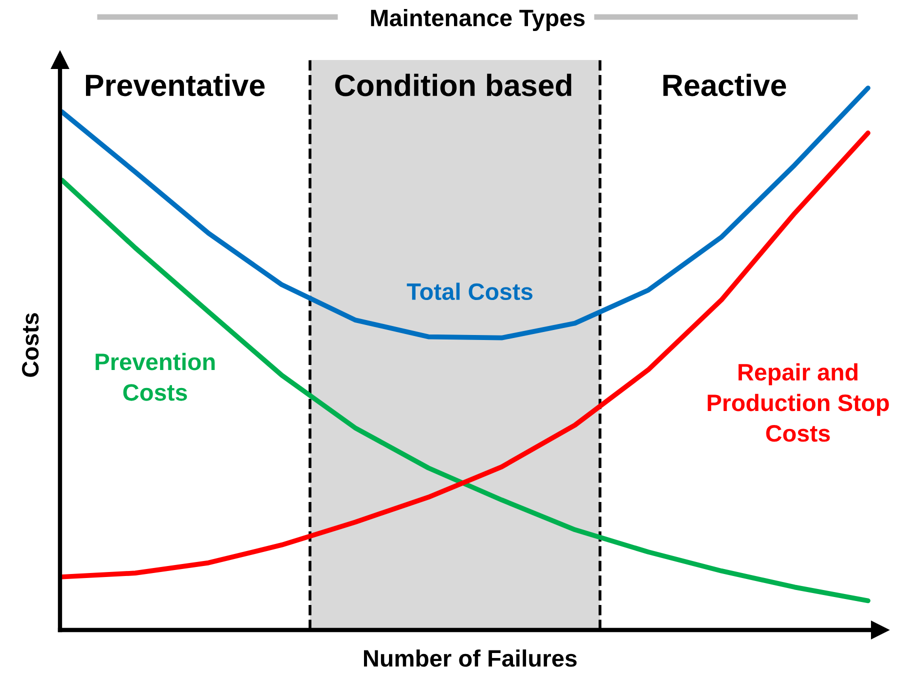 This screenshot has height=679, width=901. What do you see at coordinates (155, 376) in the screenshot?
I see `series-label: Prevention Costs` at bounding box center [155, 376].